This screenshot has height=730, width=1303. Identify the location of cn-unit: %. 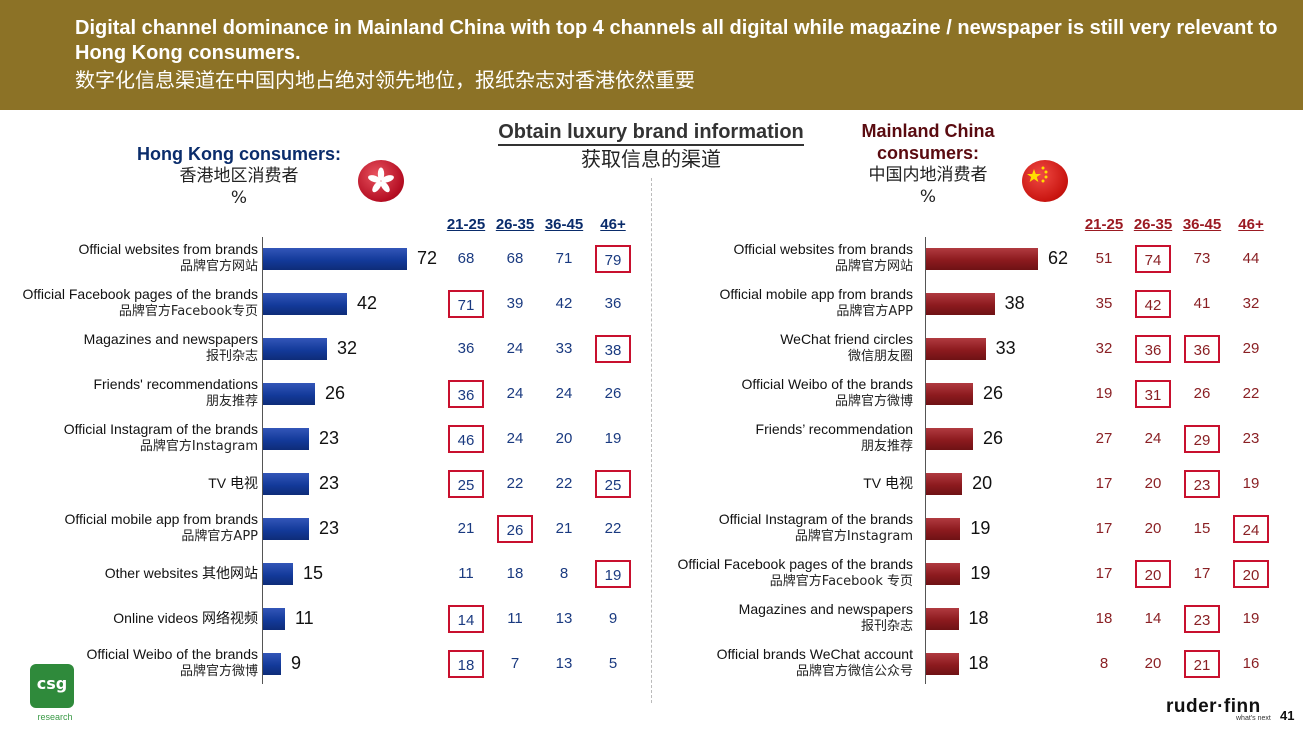
(928, 197).